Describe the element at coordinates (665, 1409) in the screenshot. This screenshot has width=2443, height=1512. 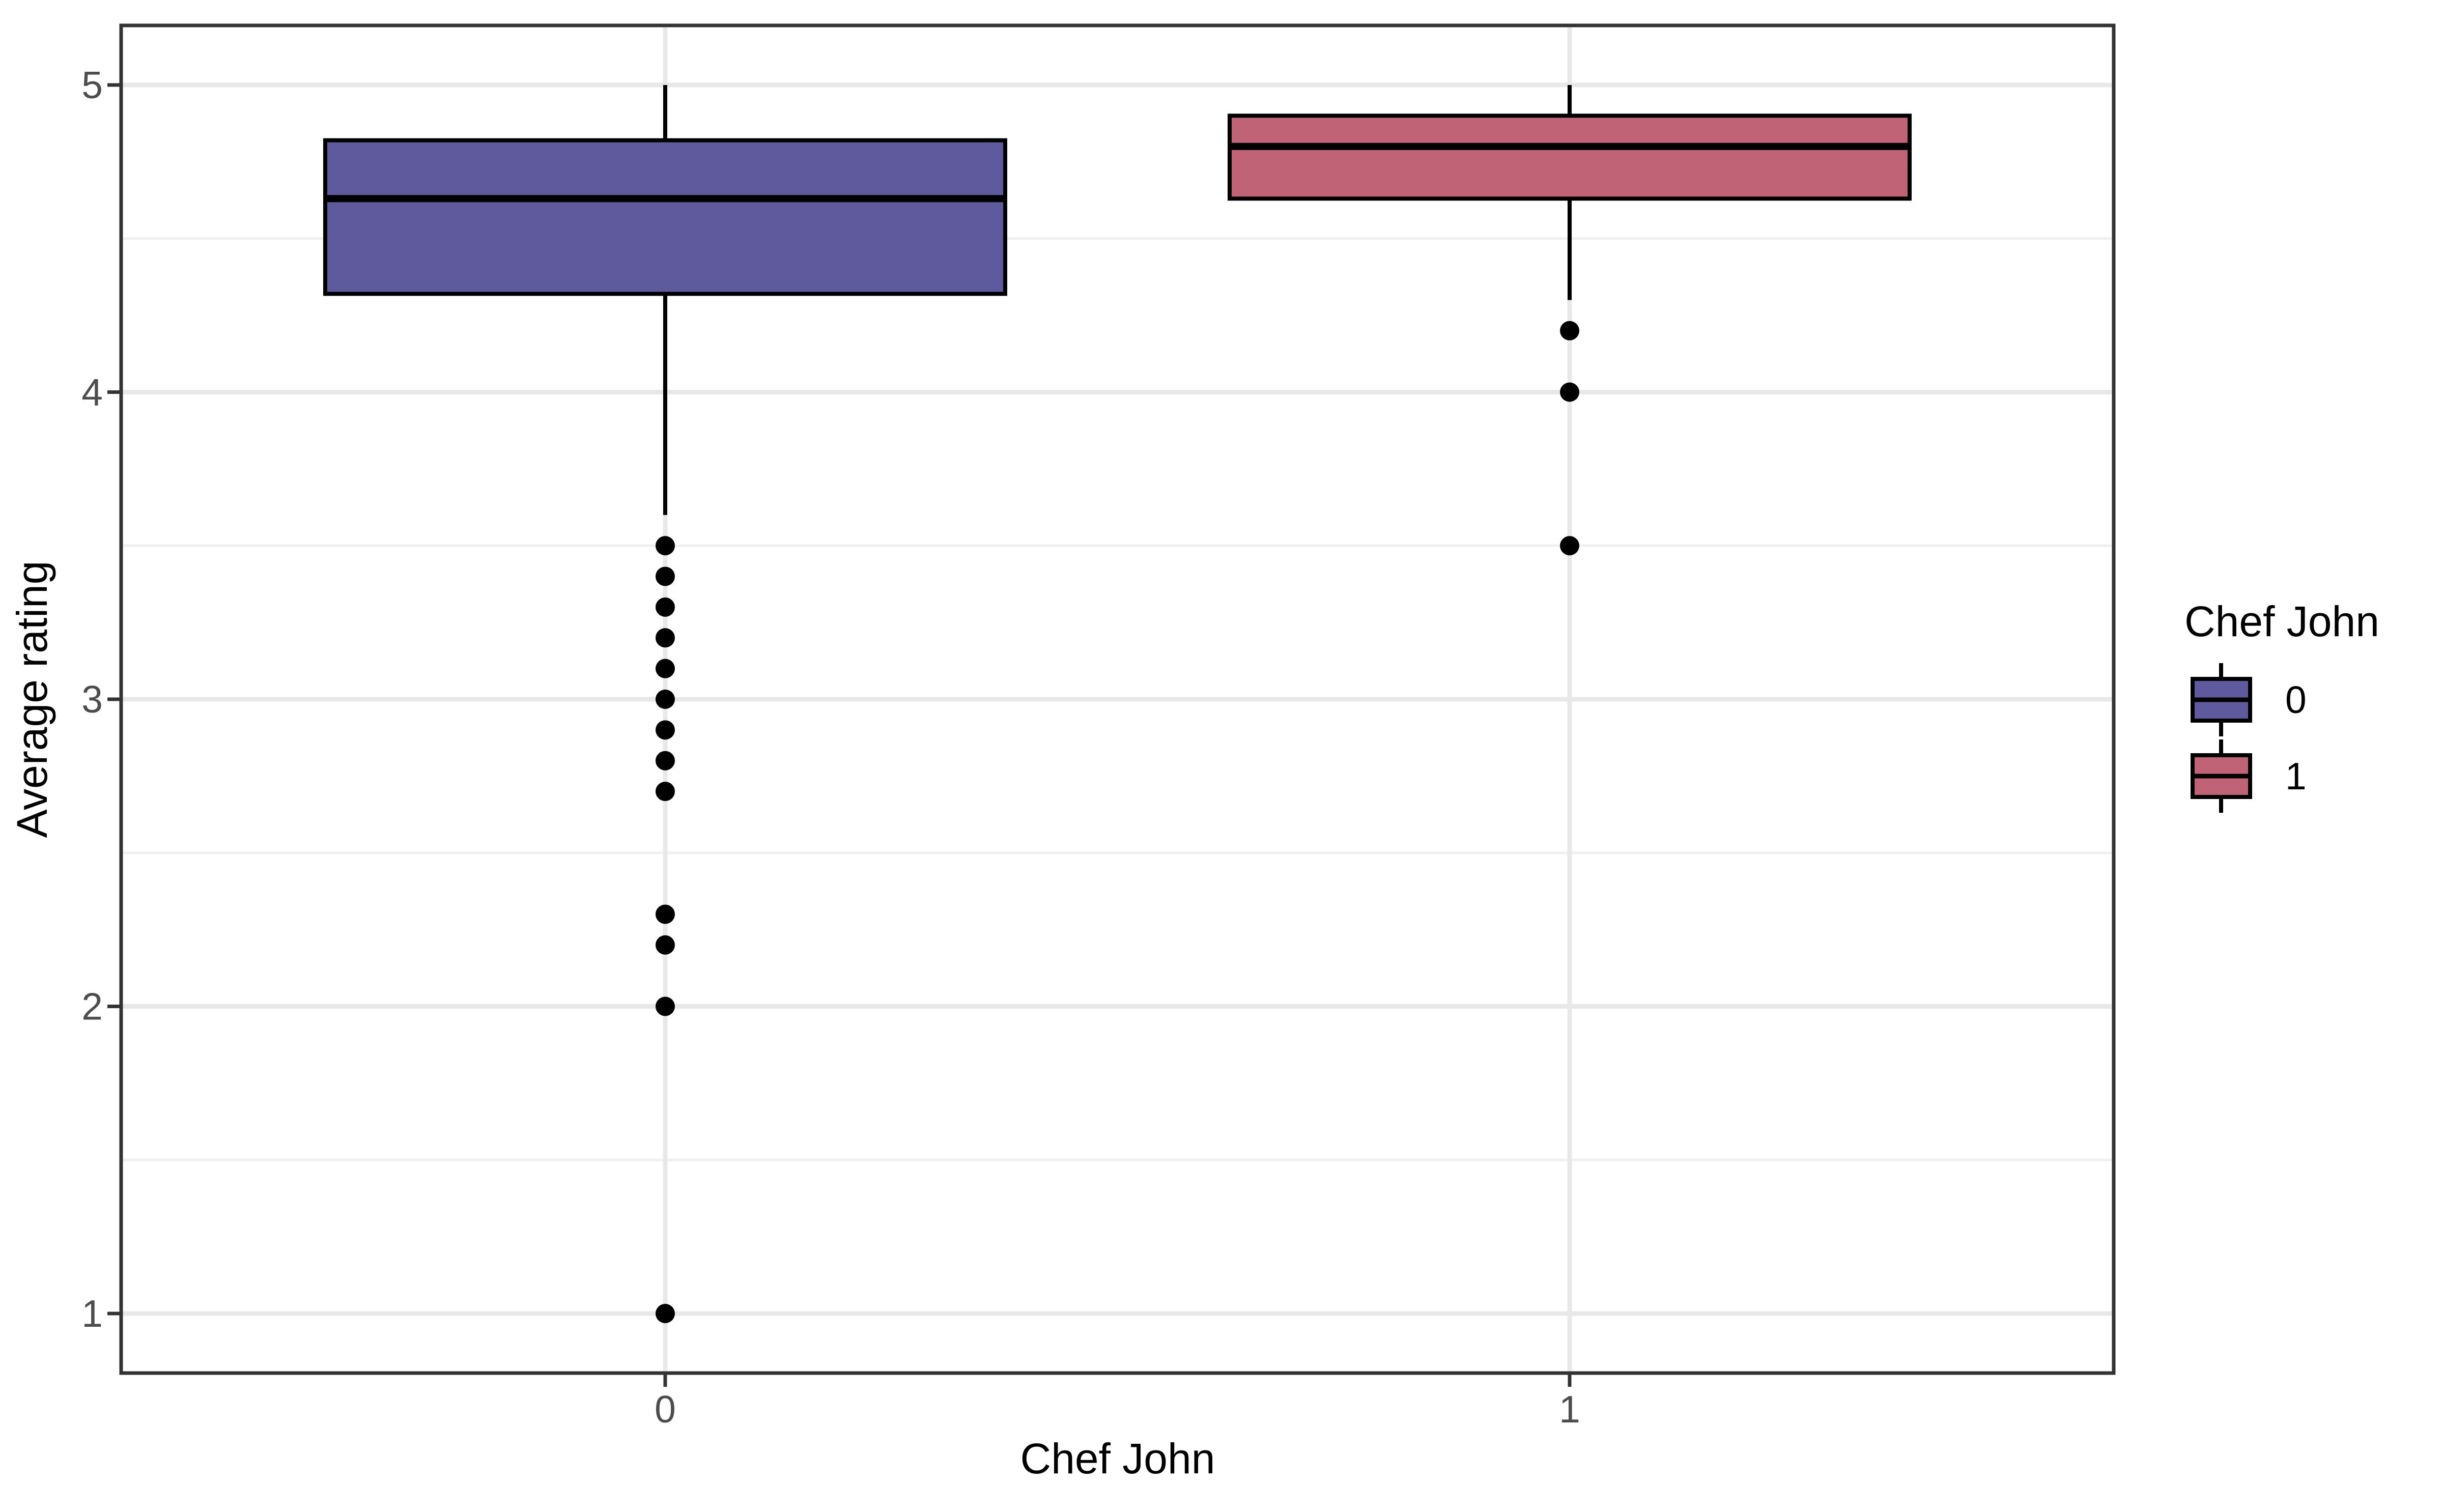
I see `x-tick-label: 0` at that location.